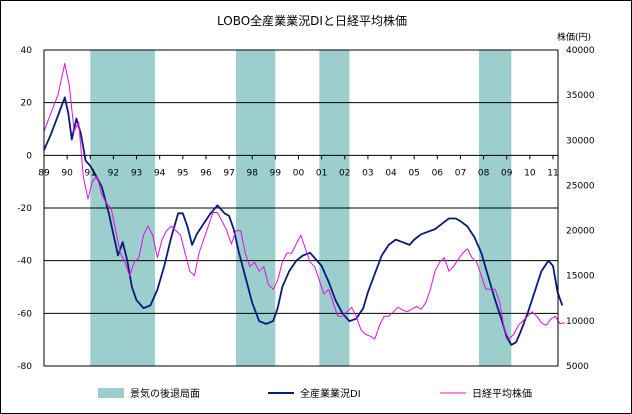  What do you see at coordinates (330, 393) in the screenshot?
I see `legend-label: 全産業業況DI` at bounding box center [330, 393].